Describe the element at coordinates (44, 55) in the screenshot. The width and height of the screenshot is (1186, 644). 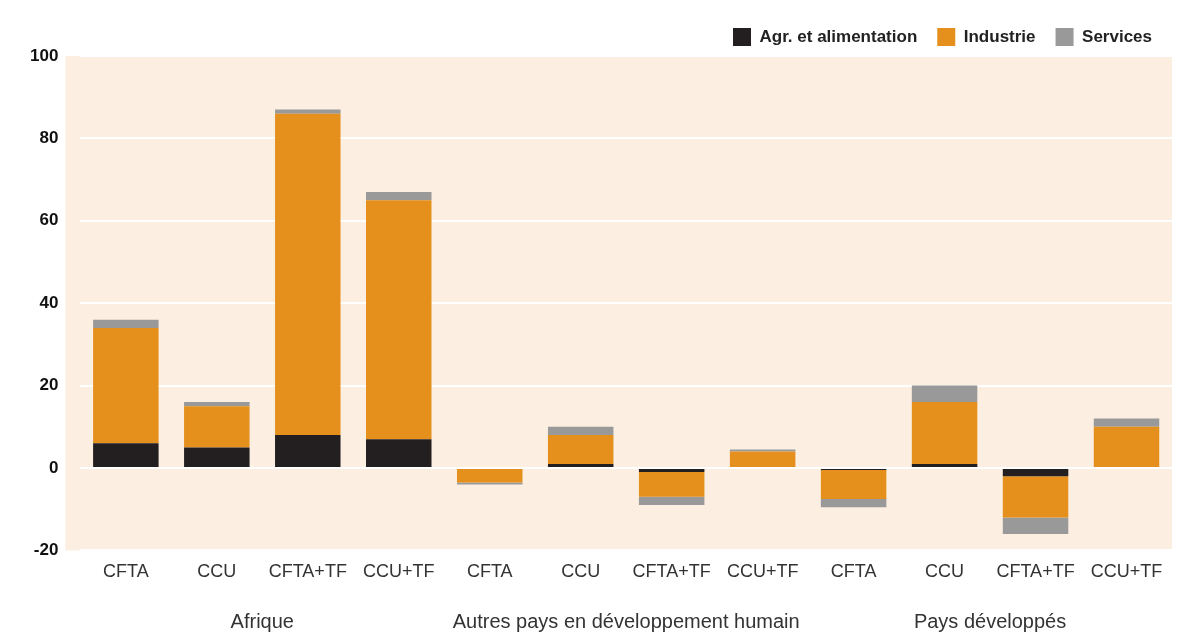
I see `y-tick-label: 100` at that location.